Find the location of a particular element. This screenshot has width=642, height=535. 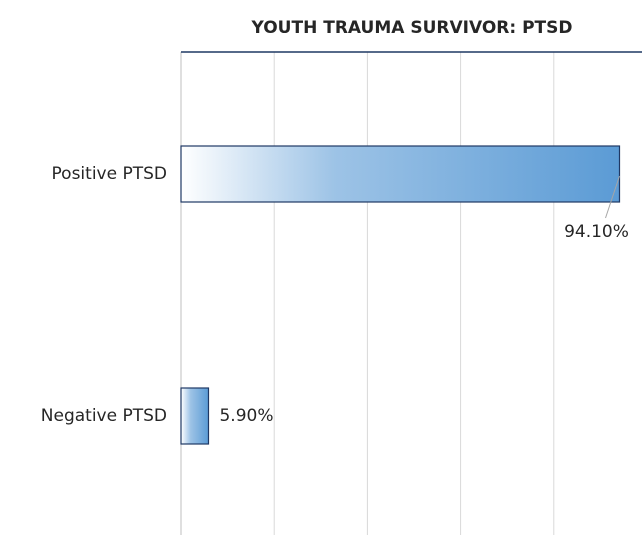

chart-title: YOUTH TRAUMA SURVIVOR: PTSD is located at coordinates (412, 28).